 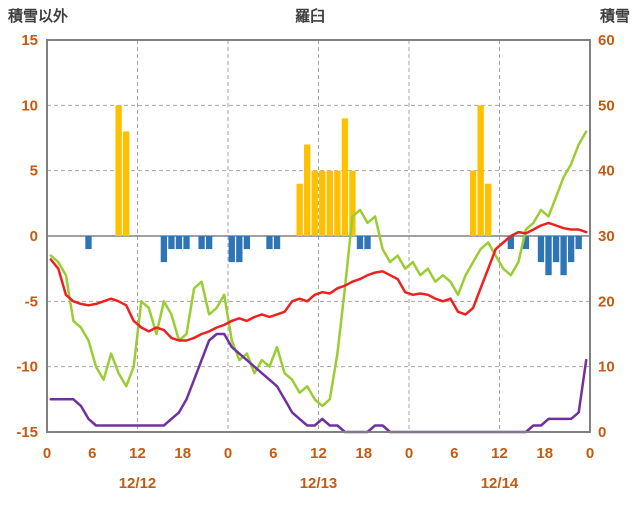 What do you see at coordinates (606, 40) in the screenshot?
I see `right-axis-tick: 60` at bounding box center [606, 40].